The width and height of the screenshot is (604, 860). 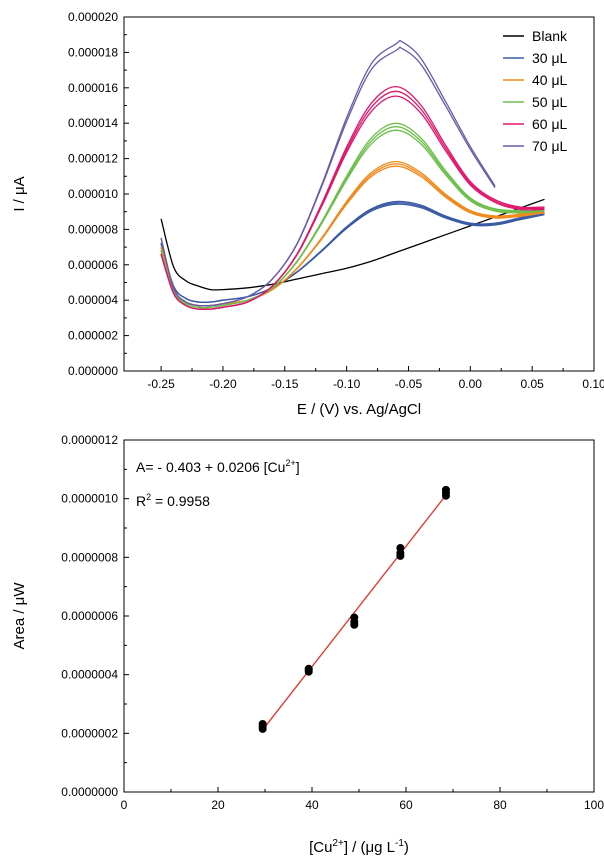 What do you see at coordinates (93, 229) in the screenshot?
I see `y-tick-label: 0.000008` at bounding box center [93, 229].